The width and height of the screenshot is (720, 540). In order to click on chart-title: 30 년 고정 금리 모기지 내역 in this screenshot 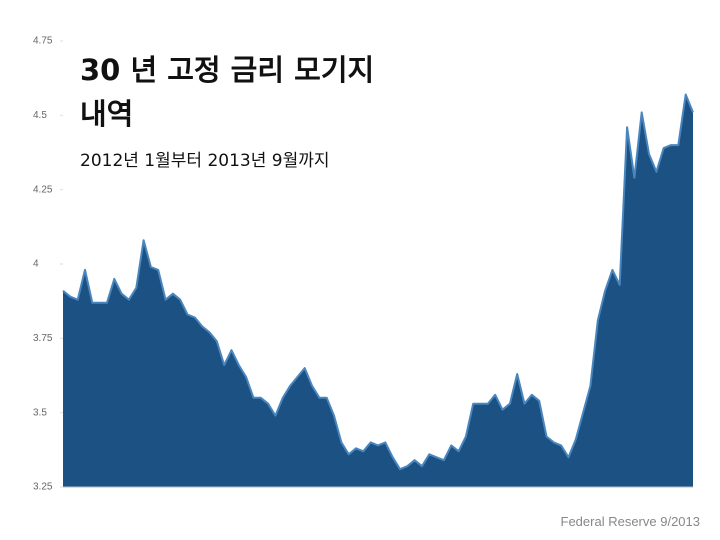, I will do `click(227, 92)`.